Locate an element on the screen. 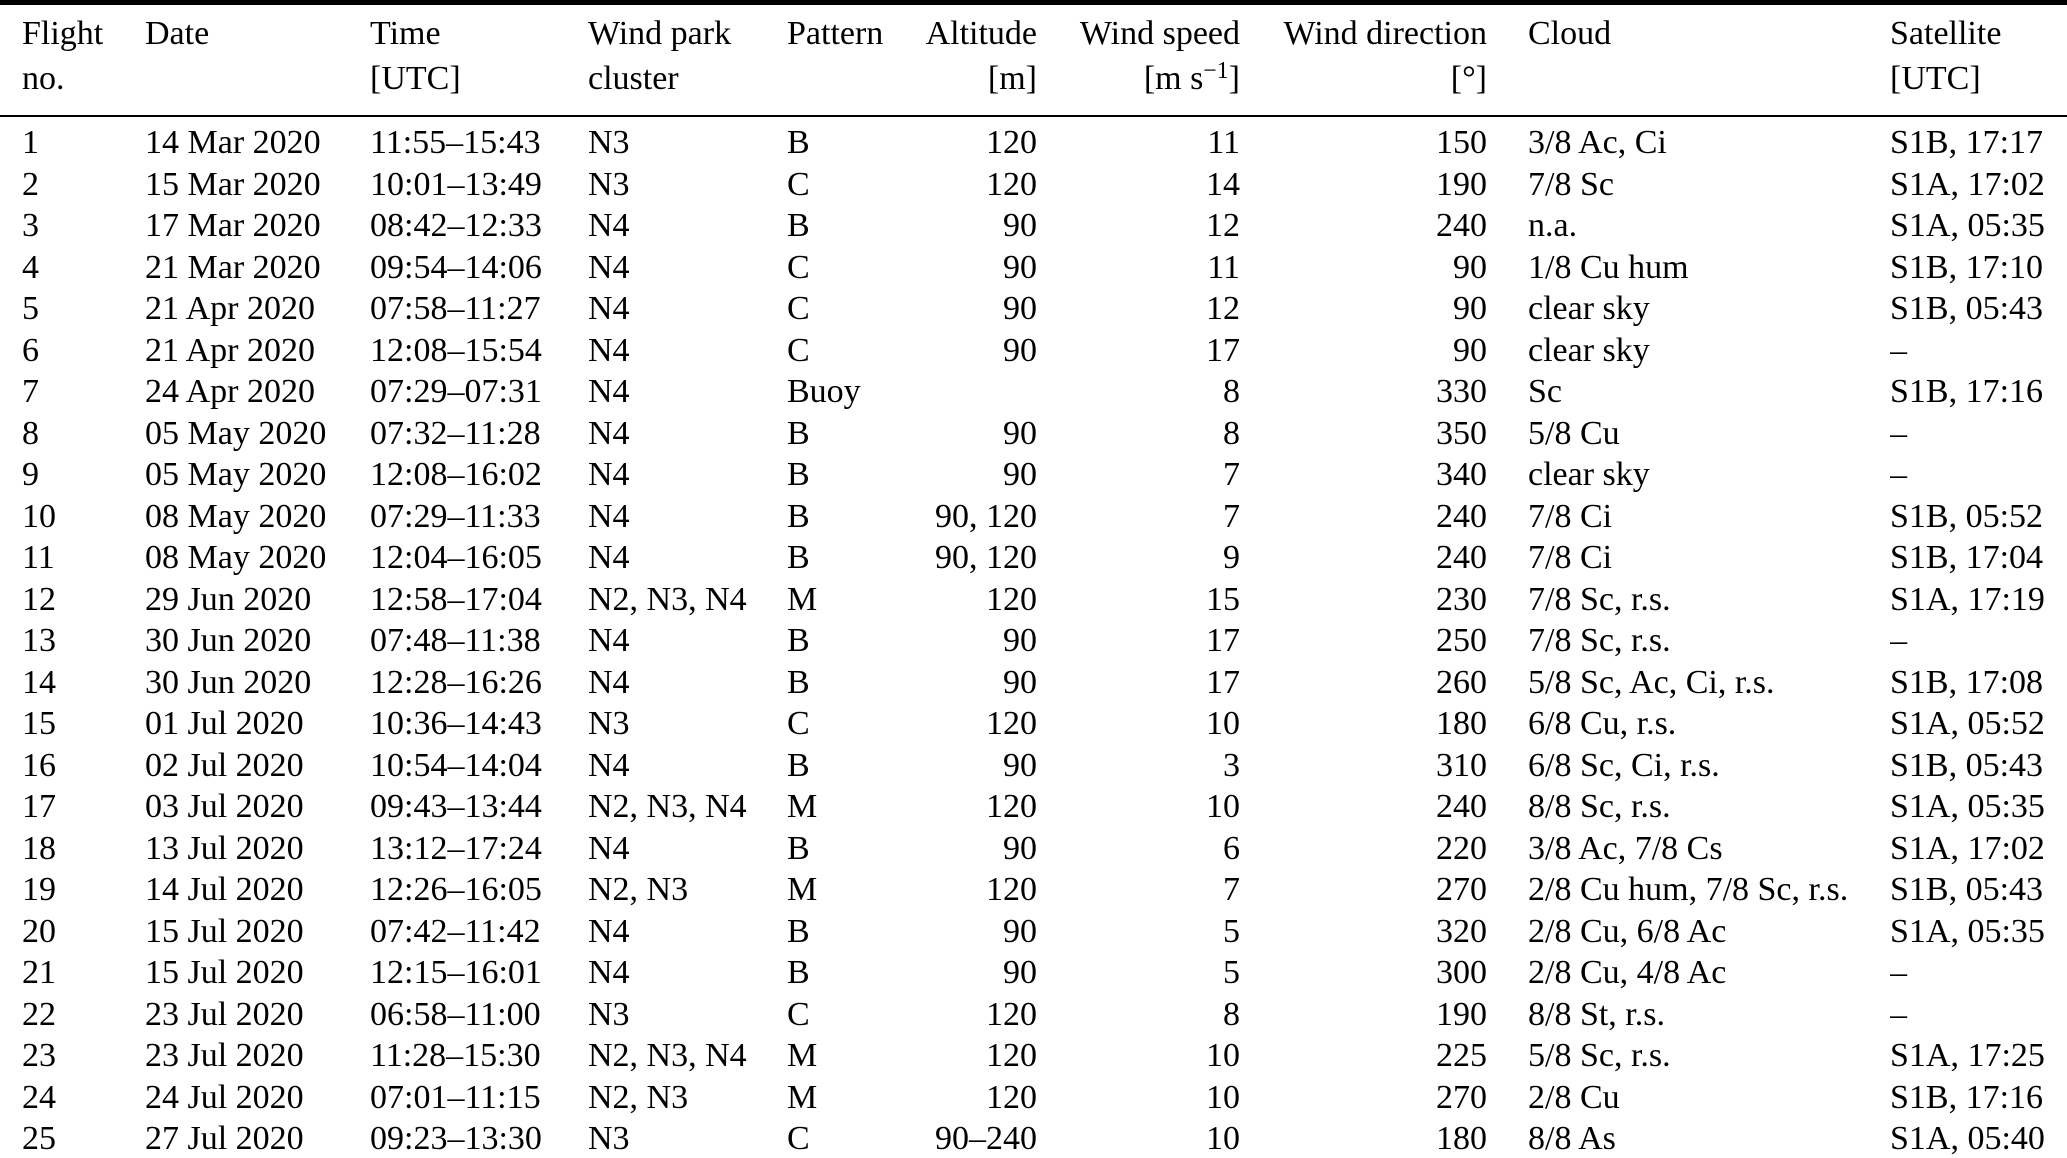 This screenshot has width=2067, height=1158. cell-date: 05 May 2020 is located at coordinates (236, 433).